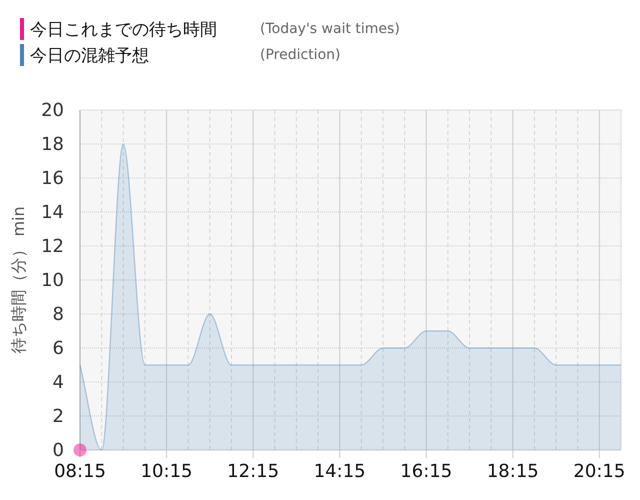  What do you see at coordinates (52, 110) in the screenshot?
I see `y-tick-label: 20` at bounding box center [52, 110].